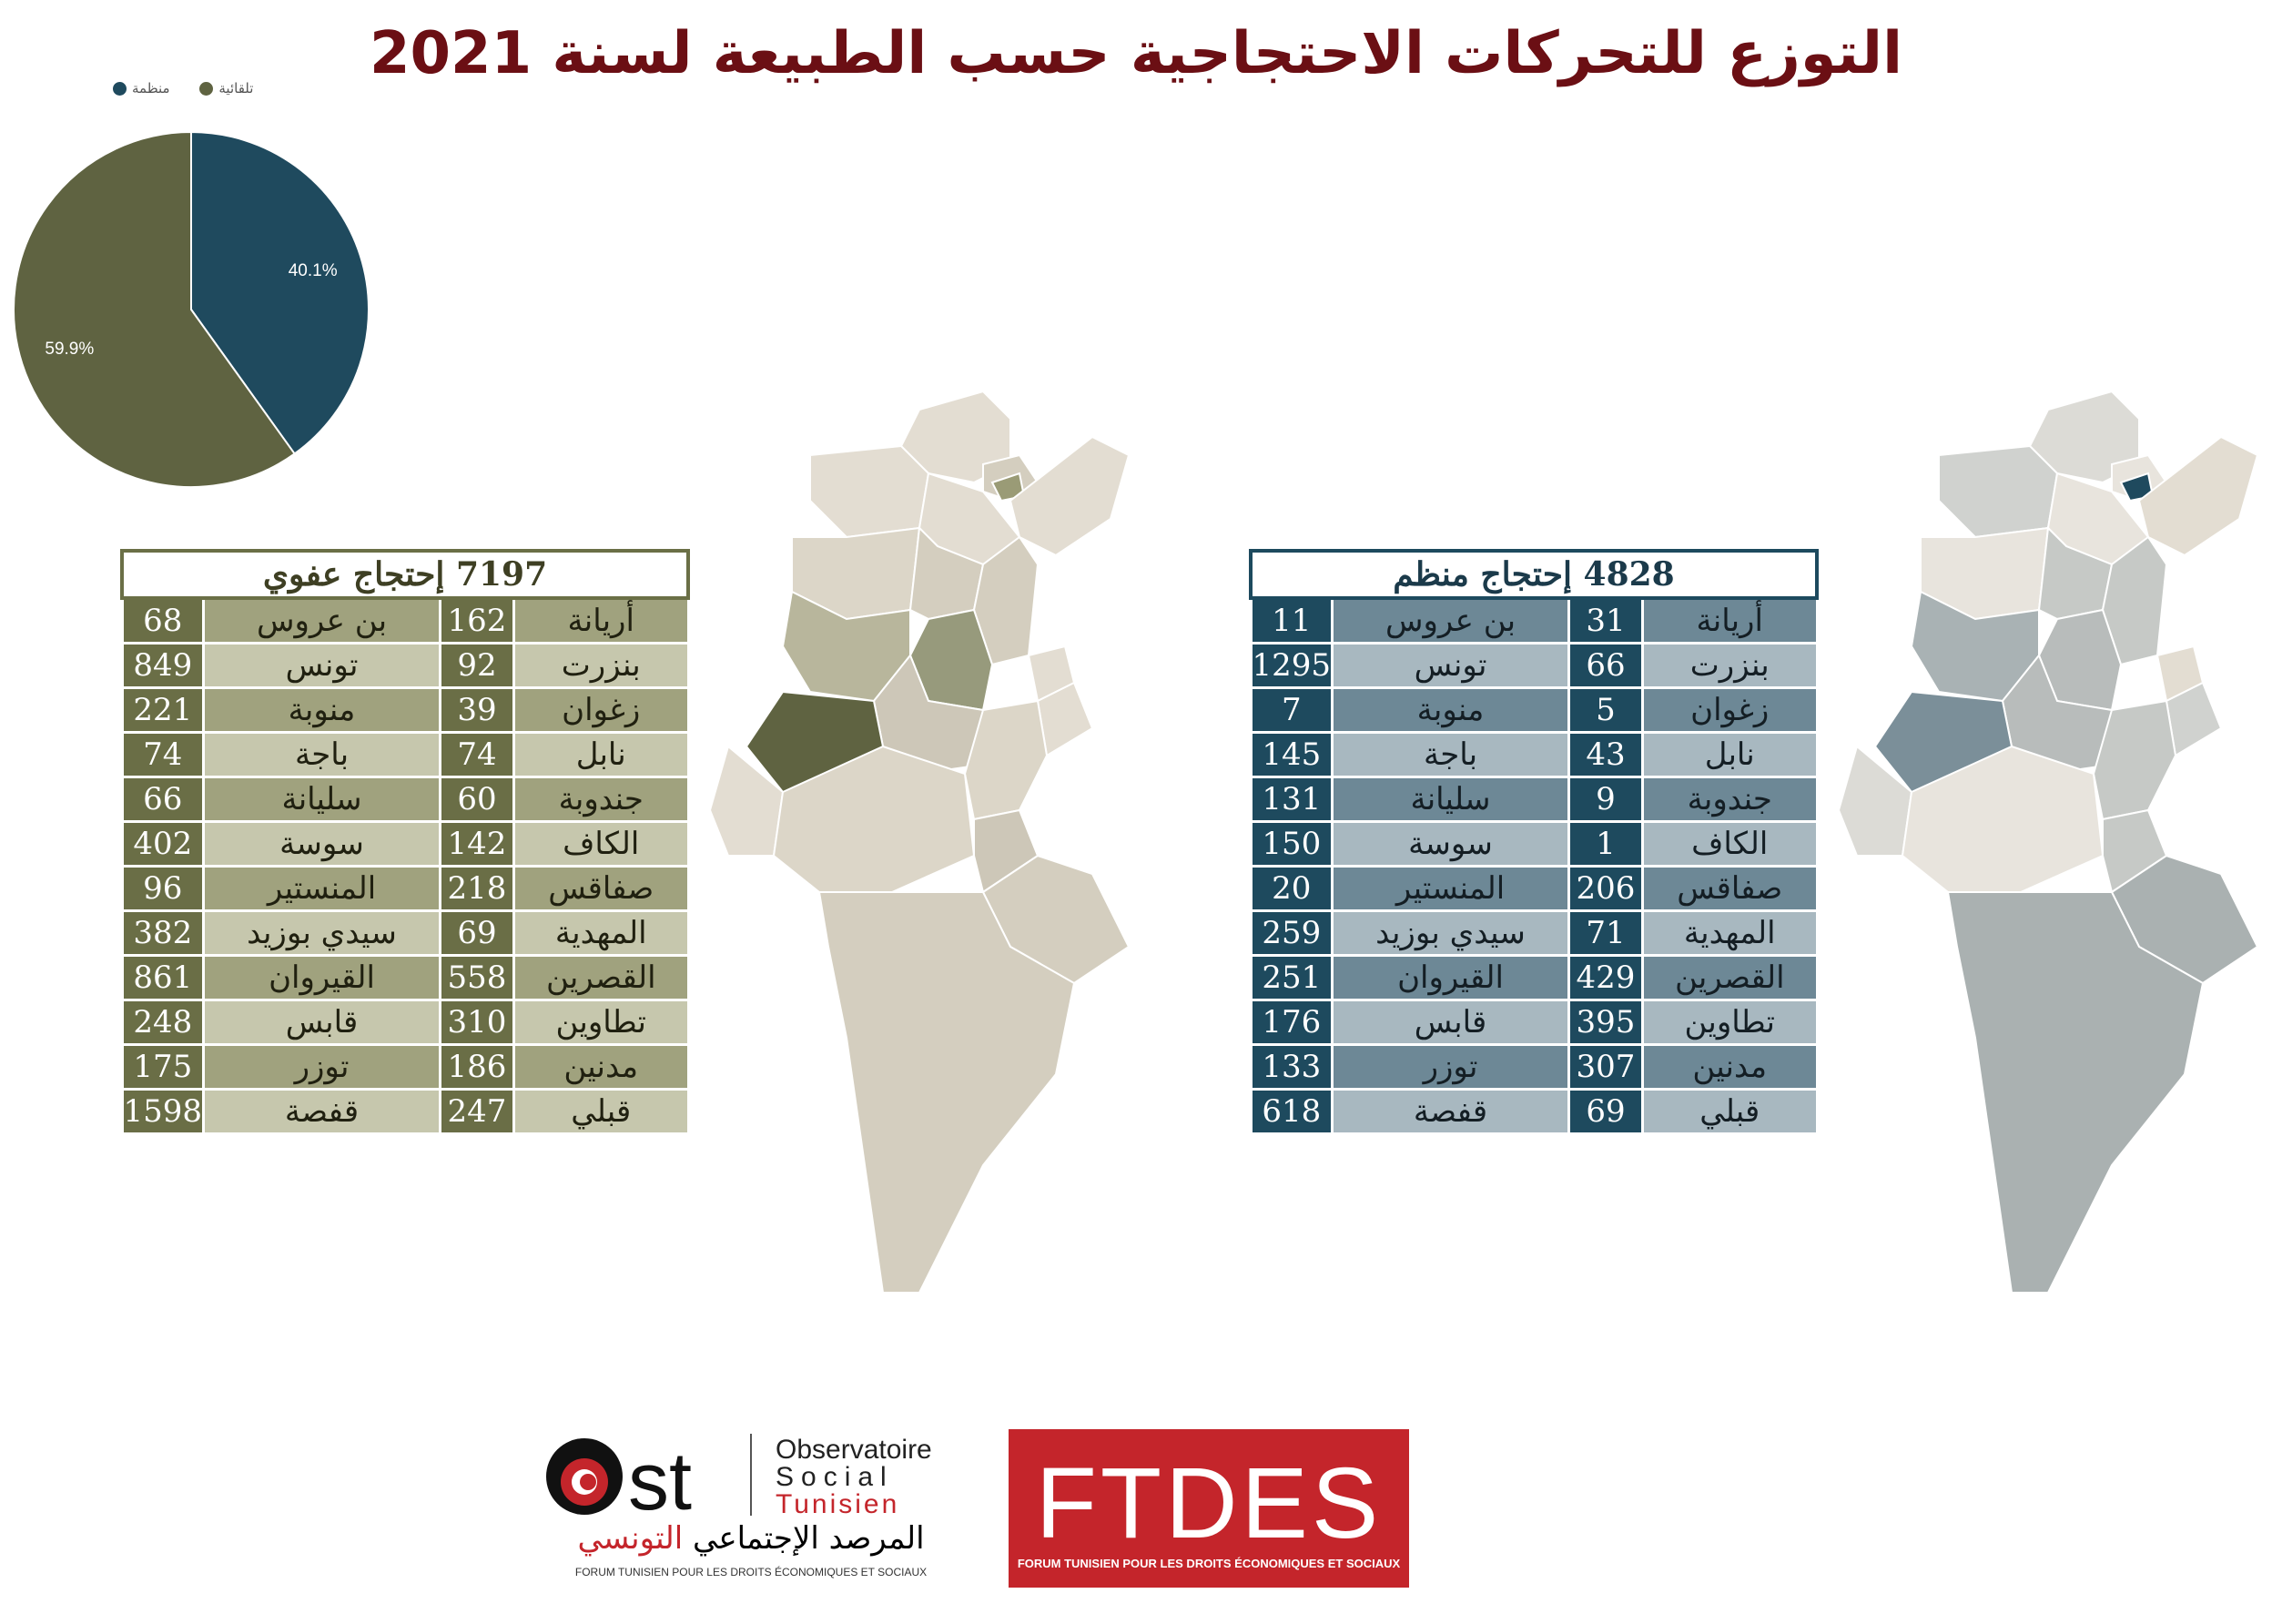  What do you see at coordinates (1450, 888) in the screenshot?
I see `cell-governorate-col2: المنستير` at bounding box center [1450, 888].